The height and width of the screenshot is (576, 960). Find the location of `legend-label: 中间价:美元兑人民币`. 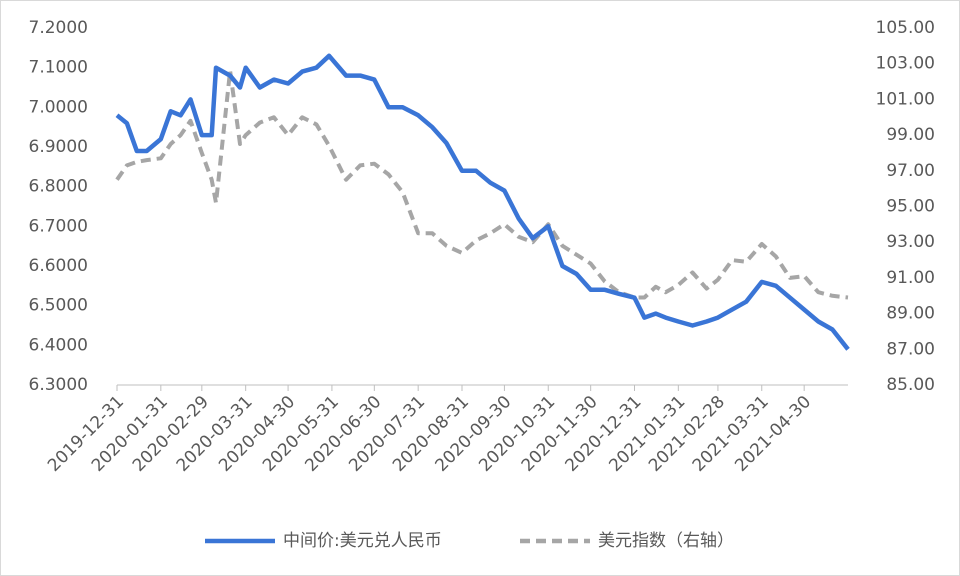

legend-label: 中间价:美元兑人民币 is located at coordinates (362, 541).